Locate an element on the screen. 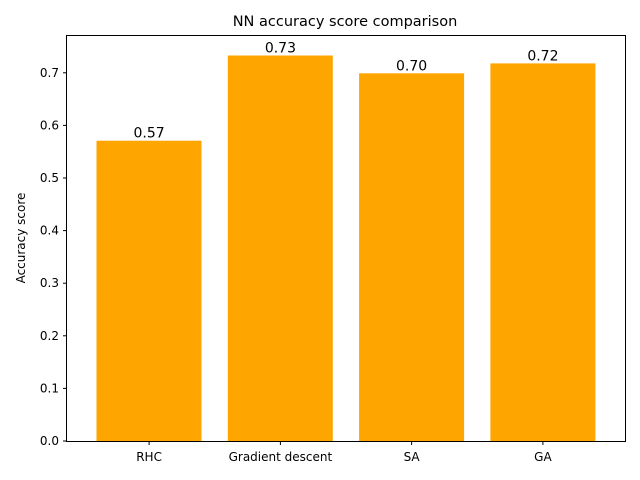 Image resolution: width=640 pixels, height=480 pixels. y-tick-label: 0.4 is located at coordinates (49, 231).